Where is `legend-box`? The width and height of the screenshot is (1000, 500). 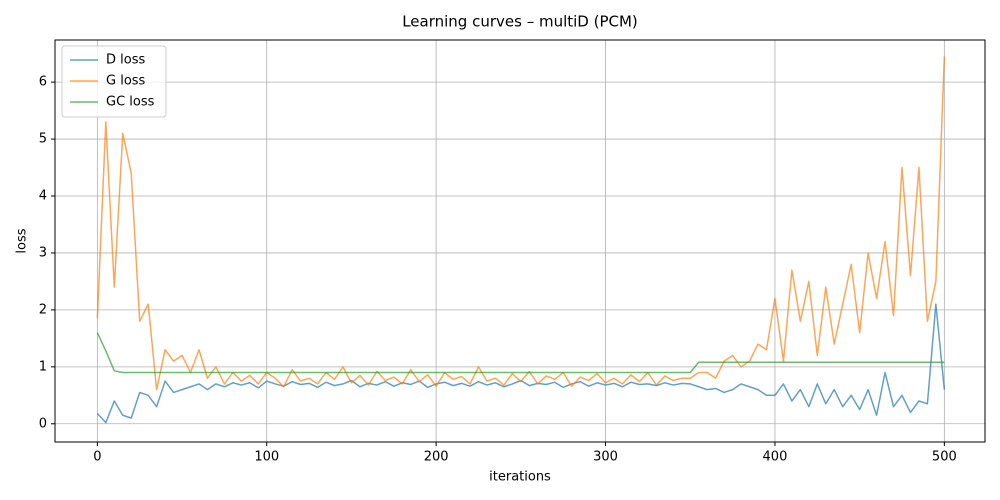
legend-box is located at coordinates (114, 81).